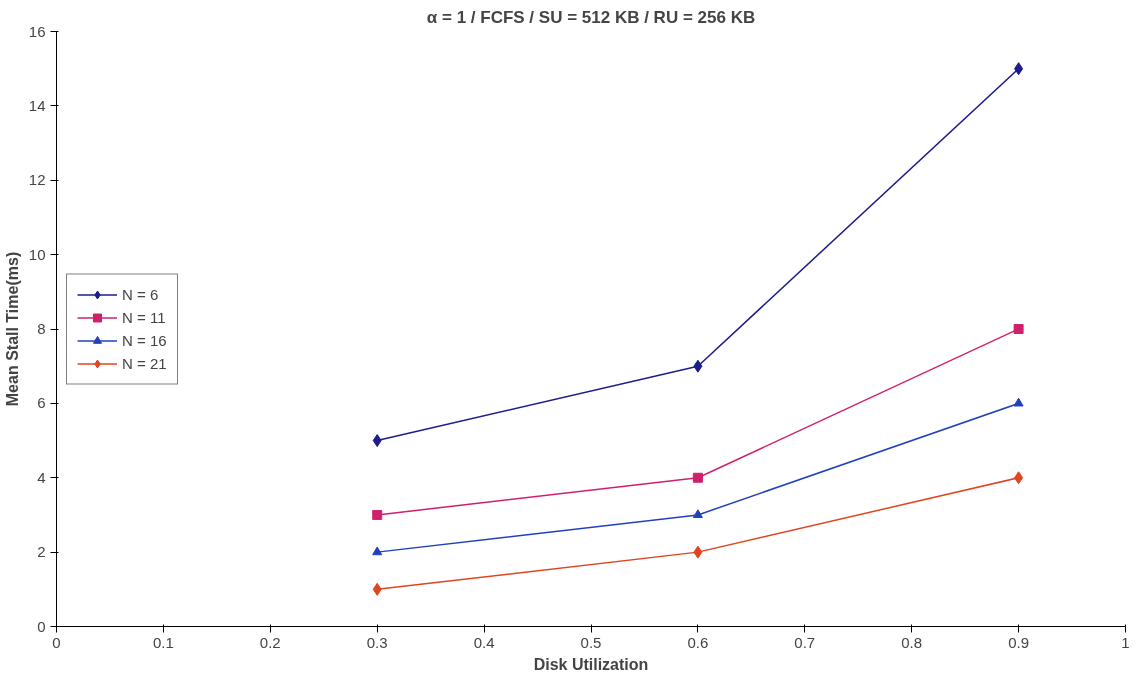  What do you see at coordinates (37, 180) in the screenshot?
I see `y-tick-label: 12` at bounding box center [37, 180].